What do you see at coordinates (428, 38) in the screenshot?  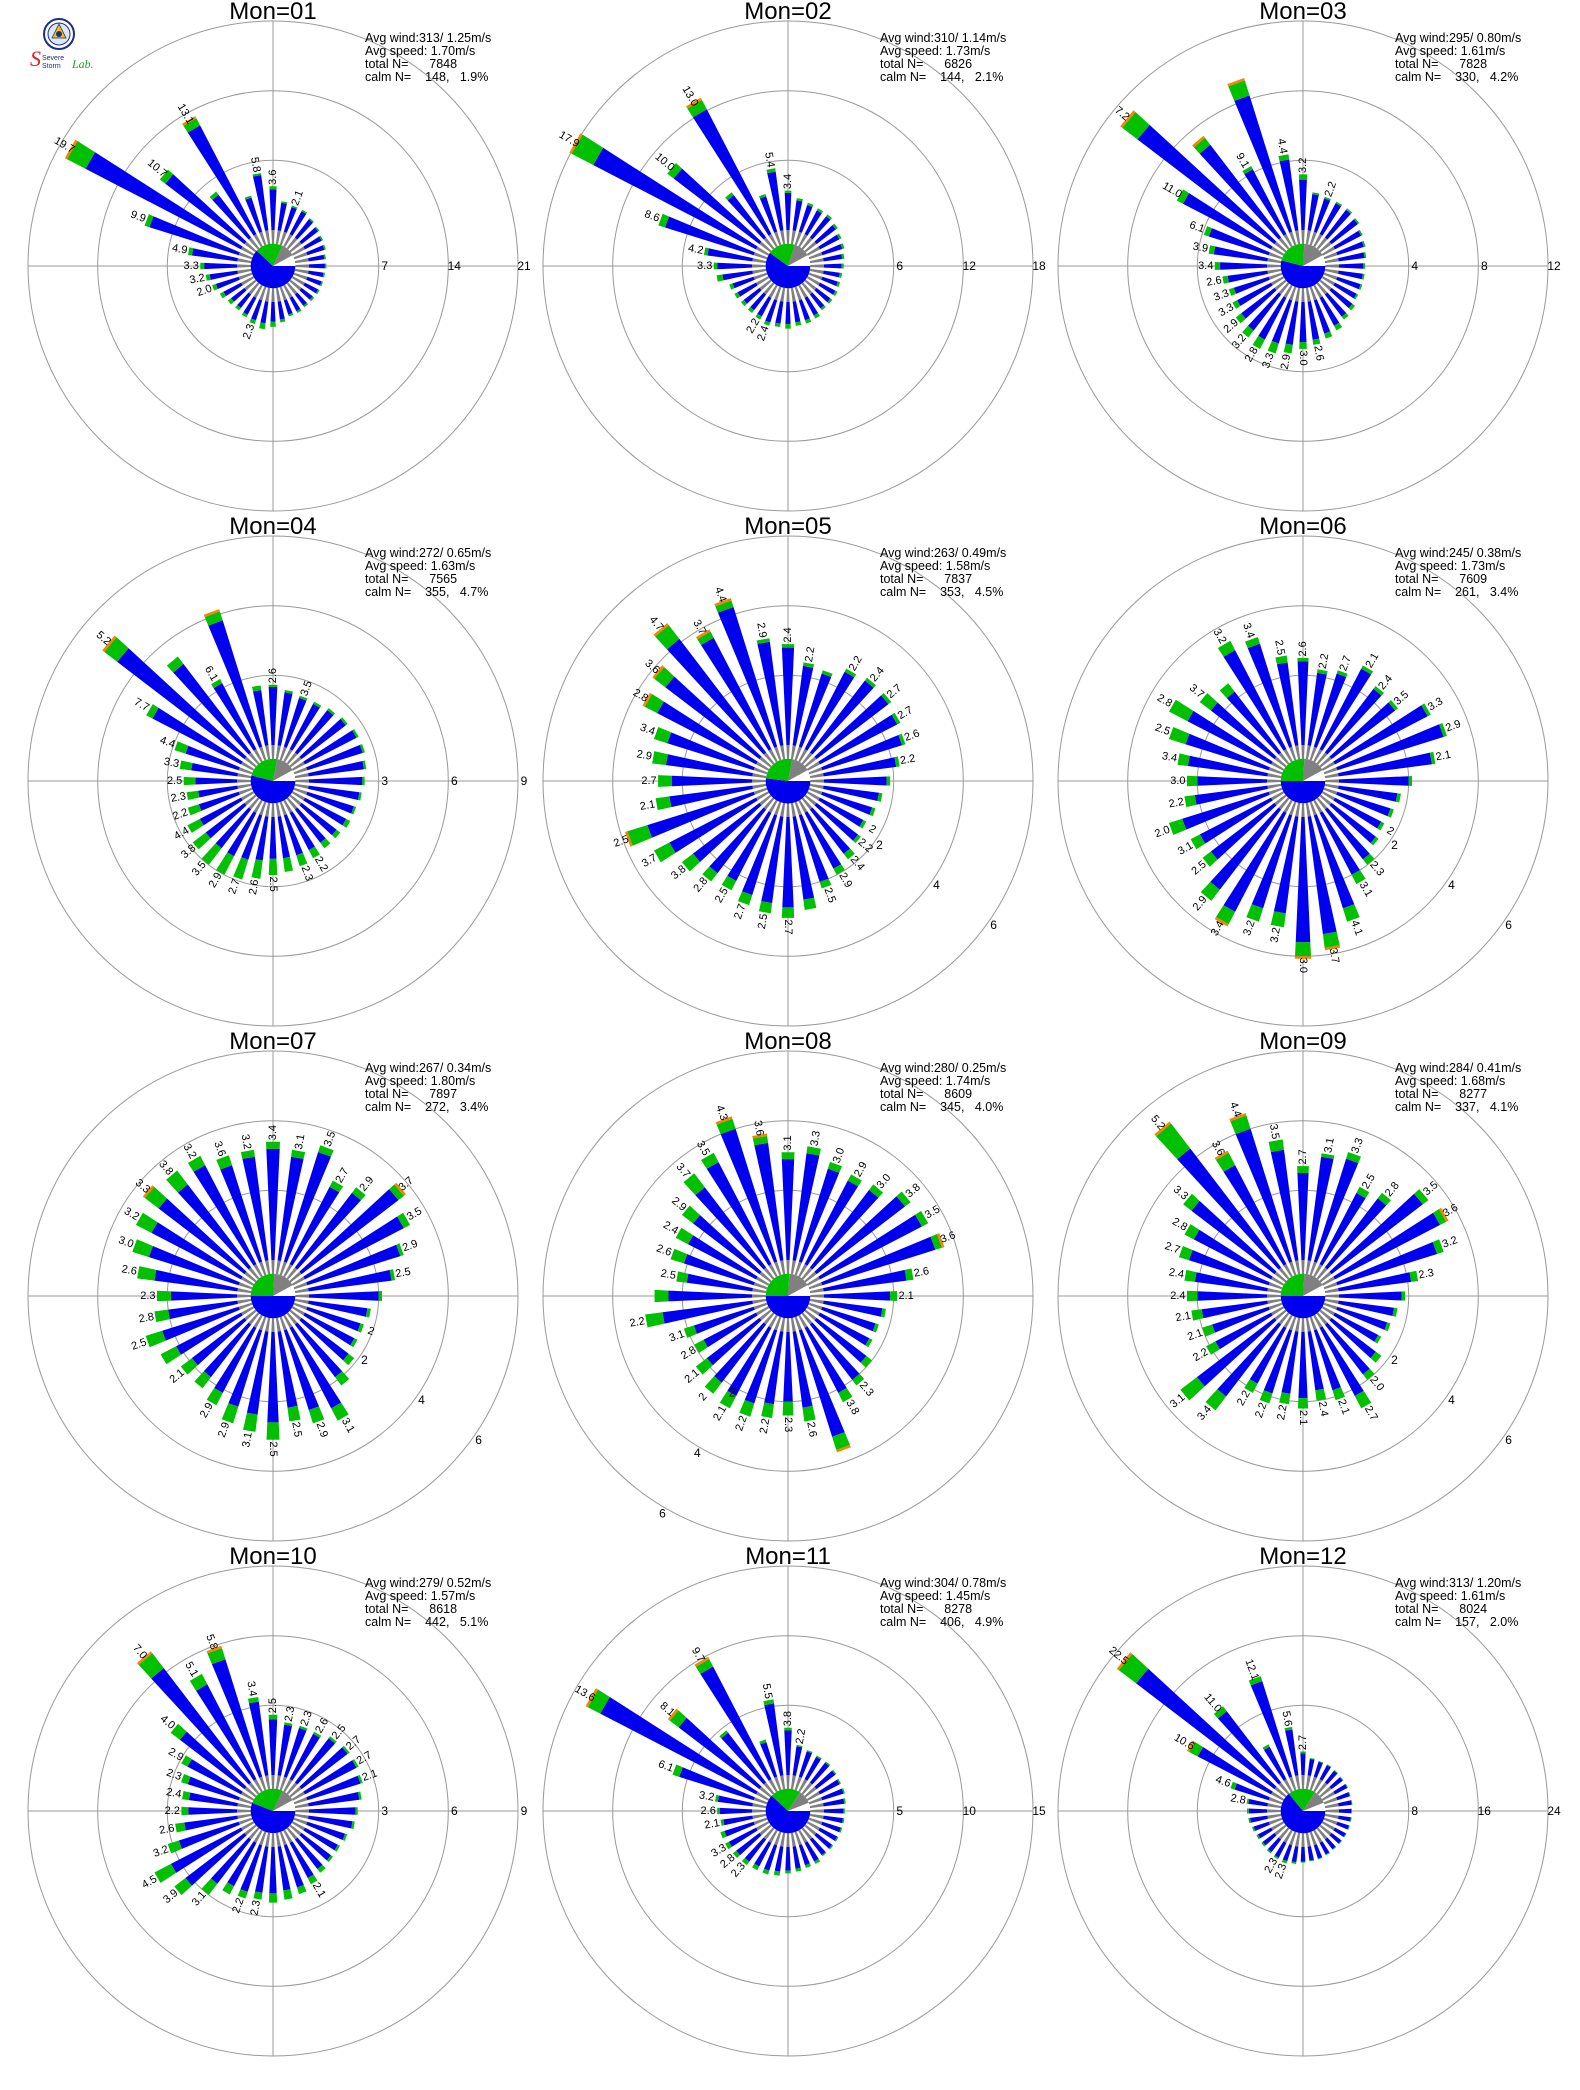 I see `stats-line-avg-wind: Avg wind:313/ 1.25m/s` at bounding box center [428, 38].